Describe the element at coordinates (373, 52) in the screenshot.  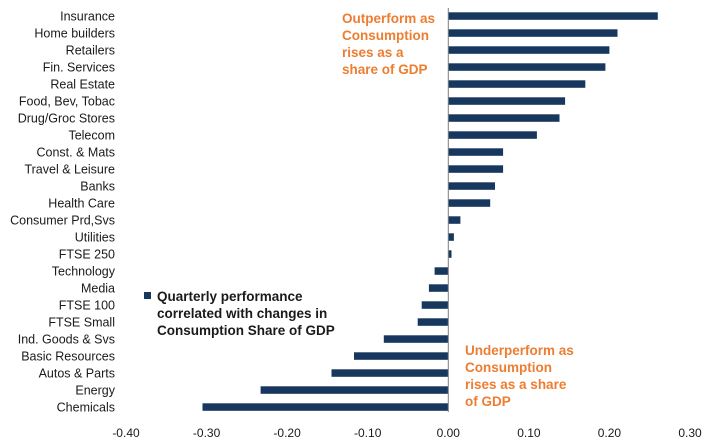
I see `annotation-top-line-3: rises as a` at that location.